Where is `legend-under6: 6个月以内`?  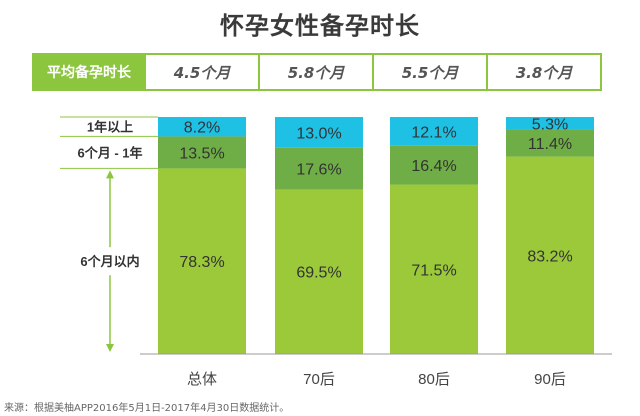
legend-under6: 6个月以内 is located at coordinates (109, 261).